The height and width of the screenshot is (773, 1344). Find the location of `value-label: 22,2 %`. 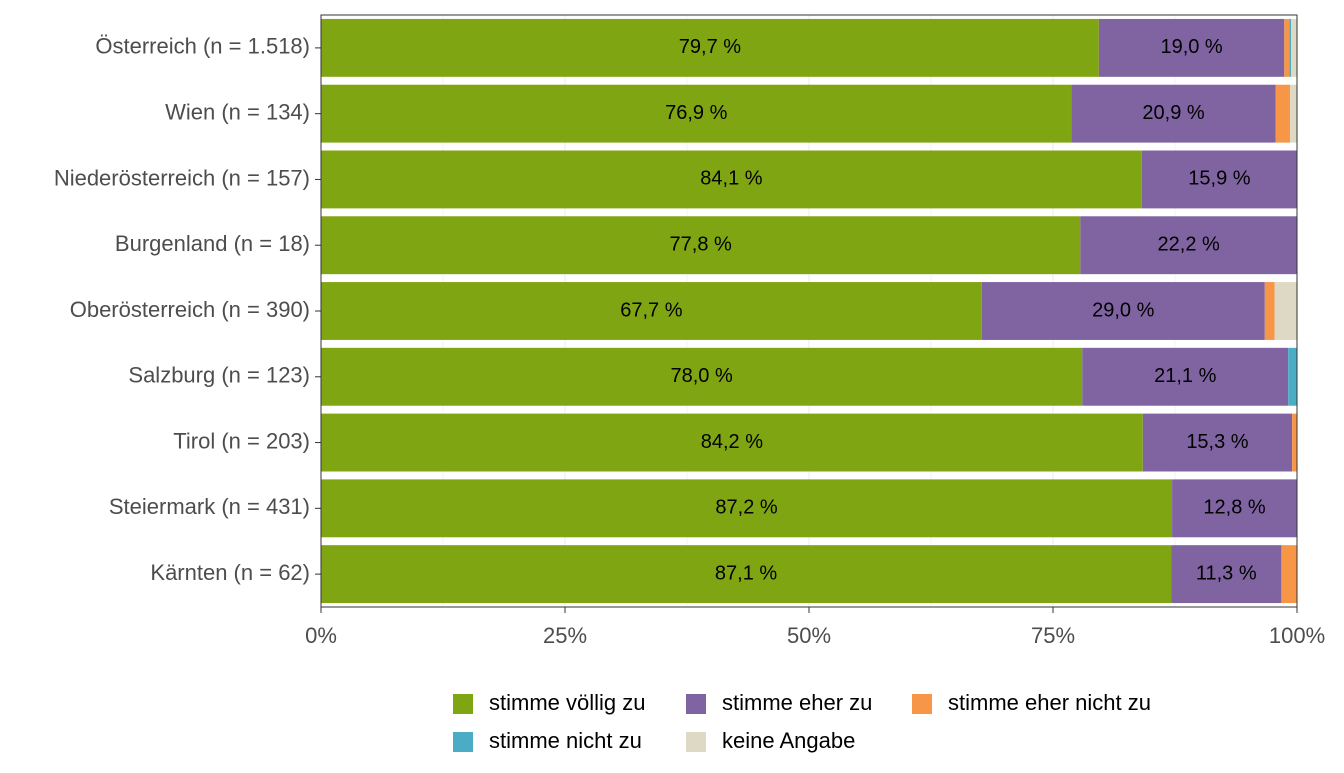

value-label: 22,2 % is located at coordinates (1189, 245).